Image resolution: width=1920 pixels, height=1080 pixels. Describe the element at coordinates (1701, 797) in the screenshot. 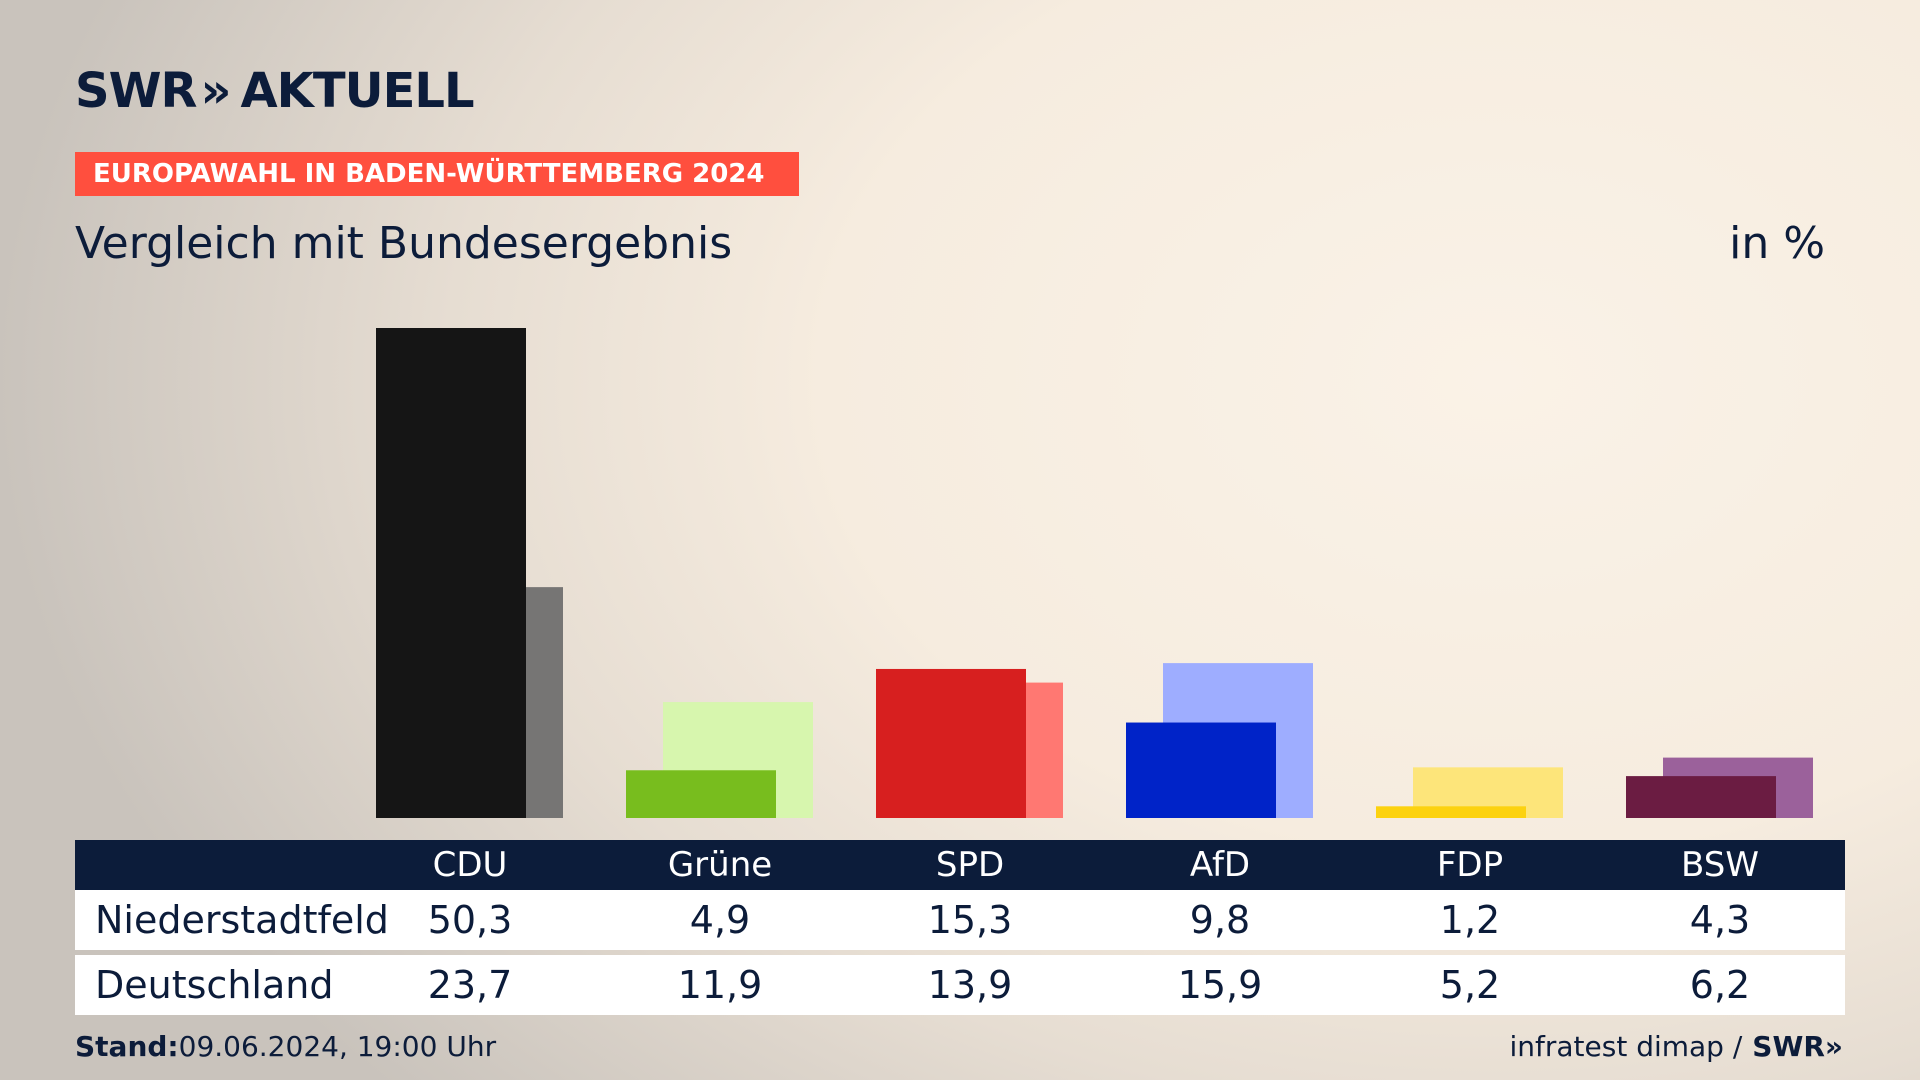

I see `bar-niederstadtfeld-bsw` at that location.